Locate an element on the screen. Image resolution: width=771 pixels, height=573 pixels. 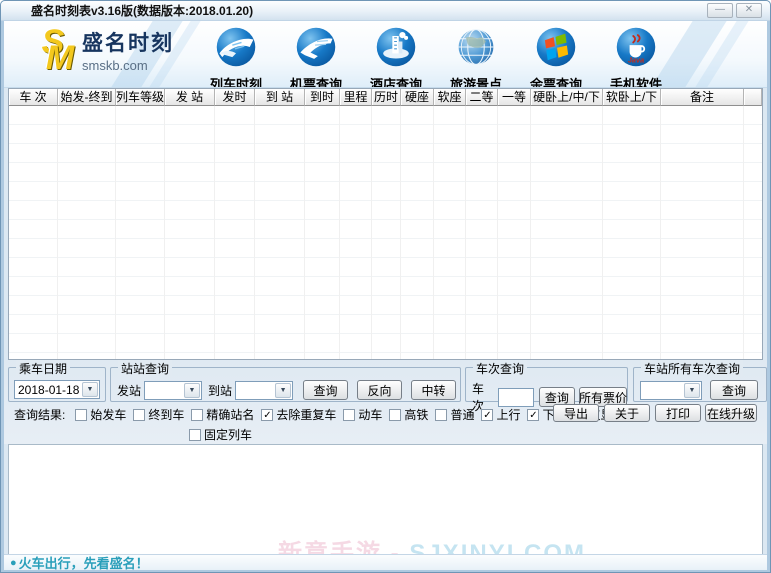
checkbox-departing-trains: 始发车 is located at coordinates (100, 414).